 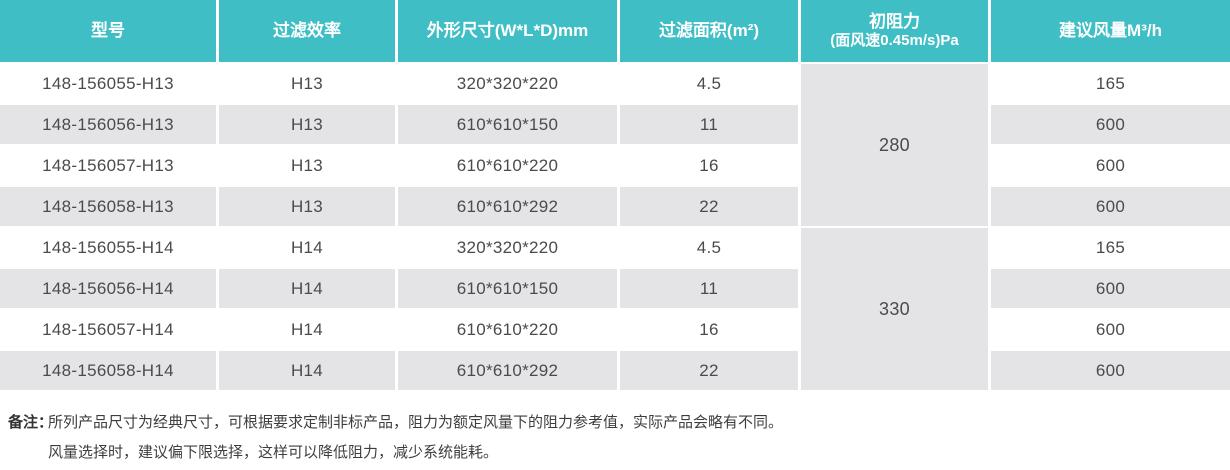 What do you see at coordinates (108, 370) in the screenshot?
I see `cell-model: 148-156058-H14` at bounding box center [108, 370].